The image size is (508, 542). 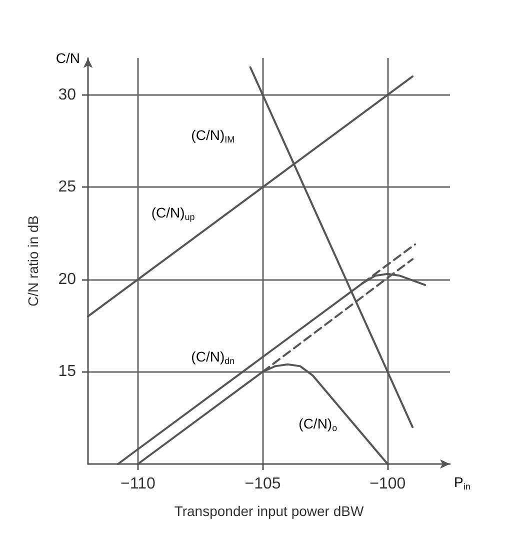 I want to click on text: C/N, so click(x=68, y=58).